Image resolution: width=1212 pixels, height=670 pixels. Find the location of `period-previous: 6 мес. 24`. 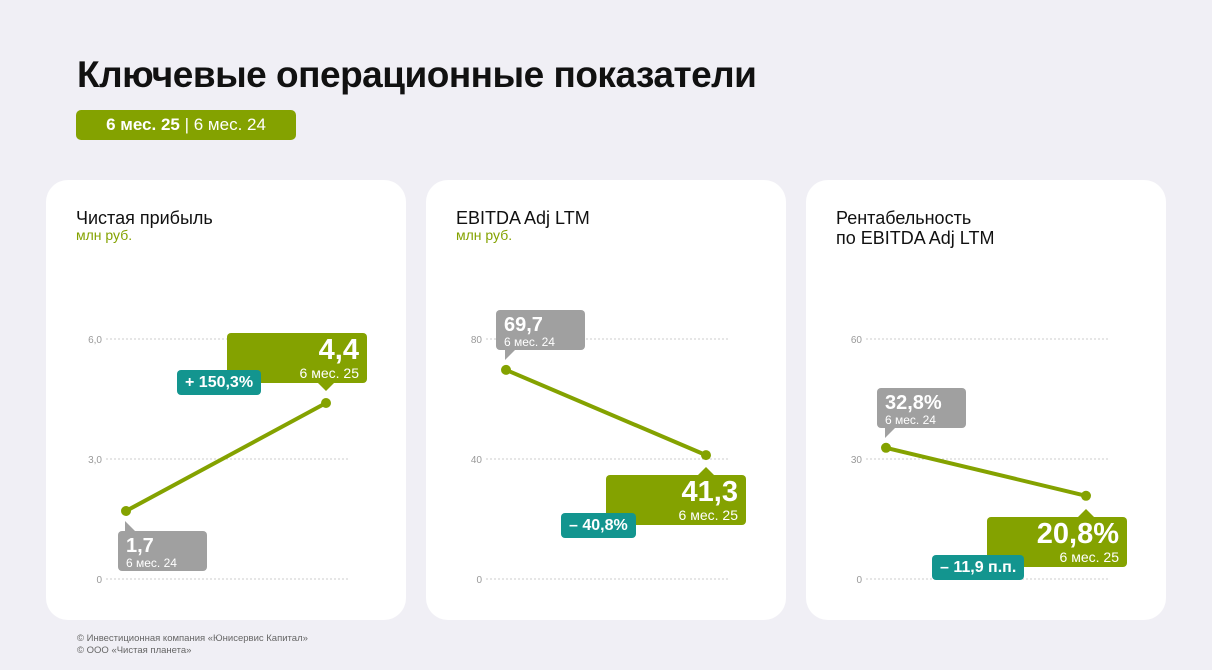

period-previous: 6 мес. 24 is located at coordinates (229, 124).